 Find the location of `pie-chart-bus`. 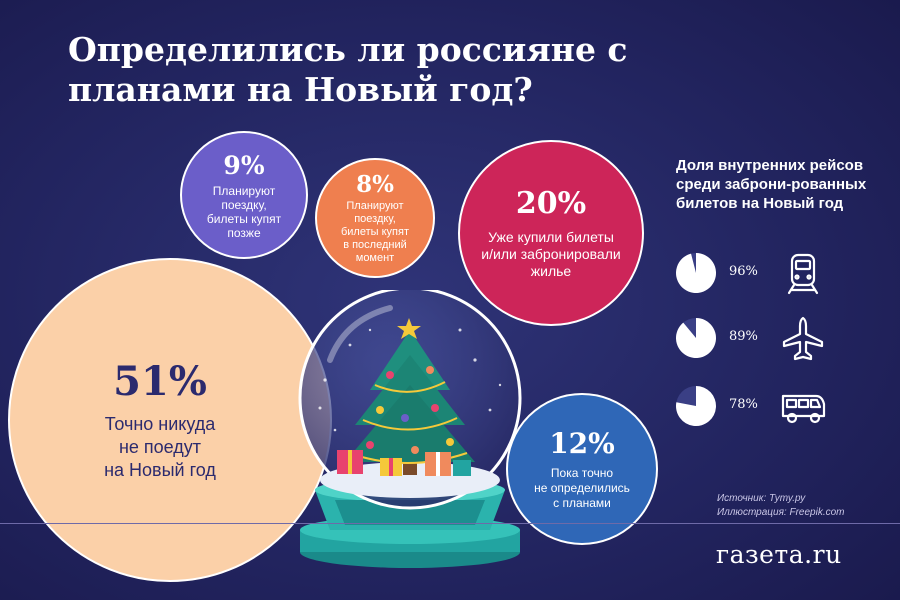

pie-chart-bus is located at coordinates (695, 406).